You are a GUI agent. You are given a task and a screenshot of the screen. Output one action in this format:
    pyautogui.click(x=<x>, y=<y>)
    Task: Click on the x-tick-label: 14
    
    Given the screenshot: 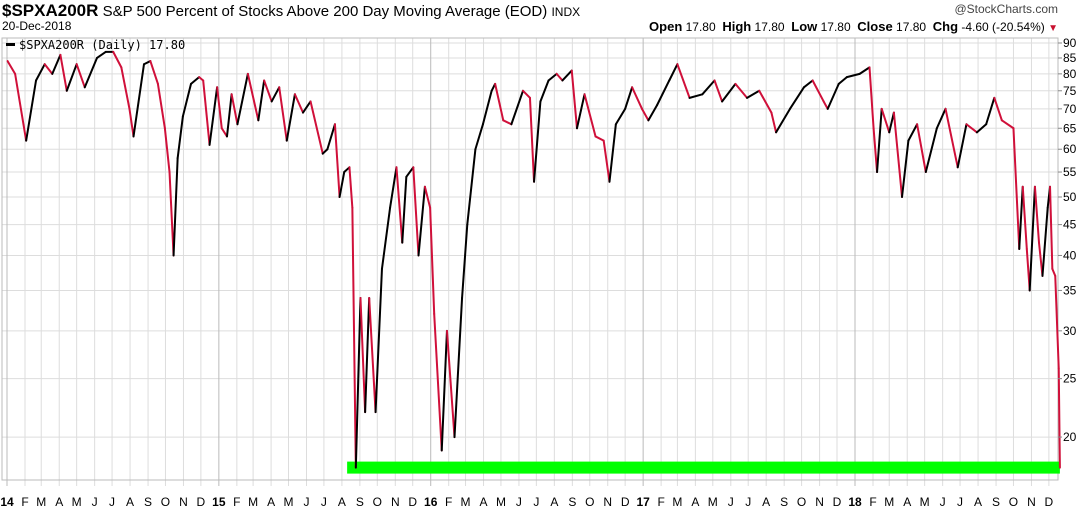 What is the action you would take?
    pyautogui.click(x=7, y=502)
    